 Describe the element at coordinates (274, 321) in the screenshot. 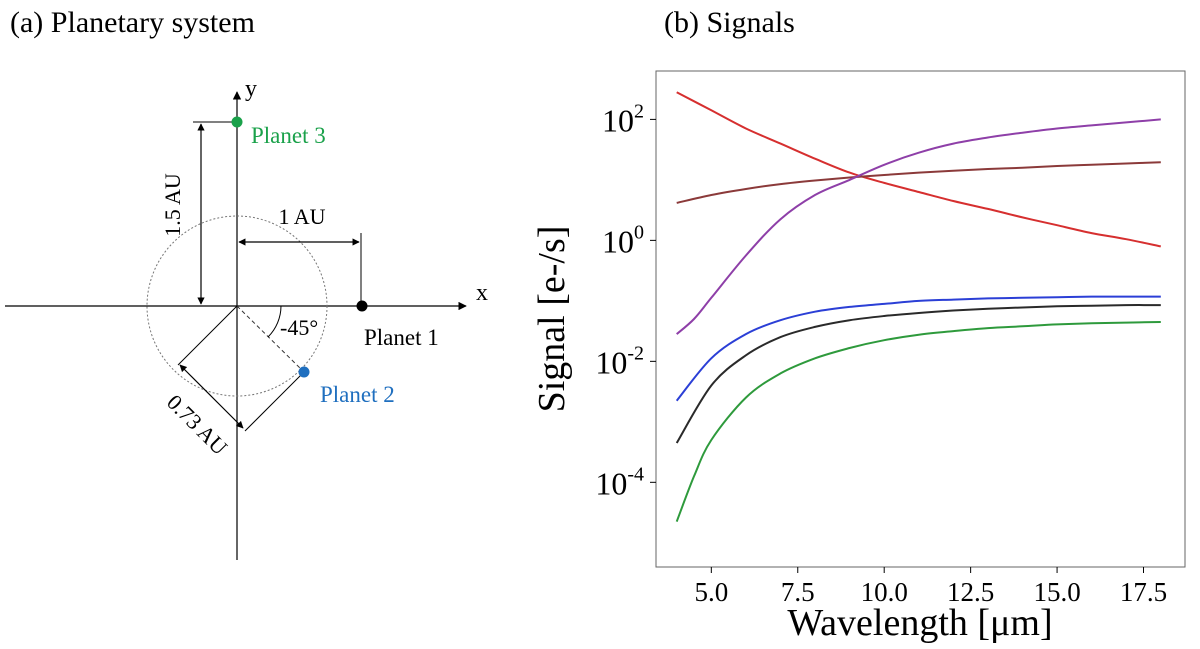

I see `angle-arc` at that location.